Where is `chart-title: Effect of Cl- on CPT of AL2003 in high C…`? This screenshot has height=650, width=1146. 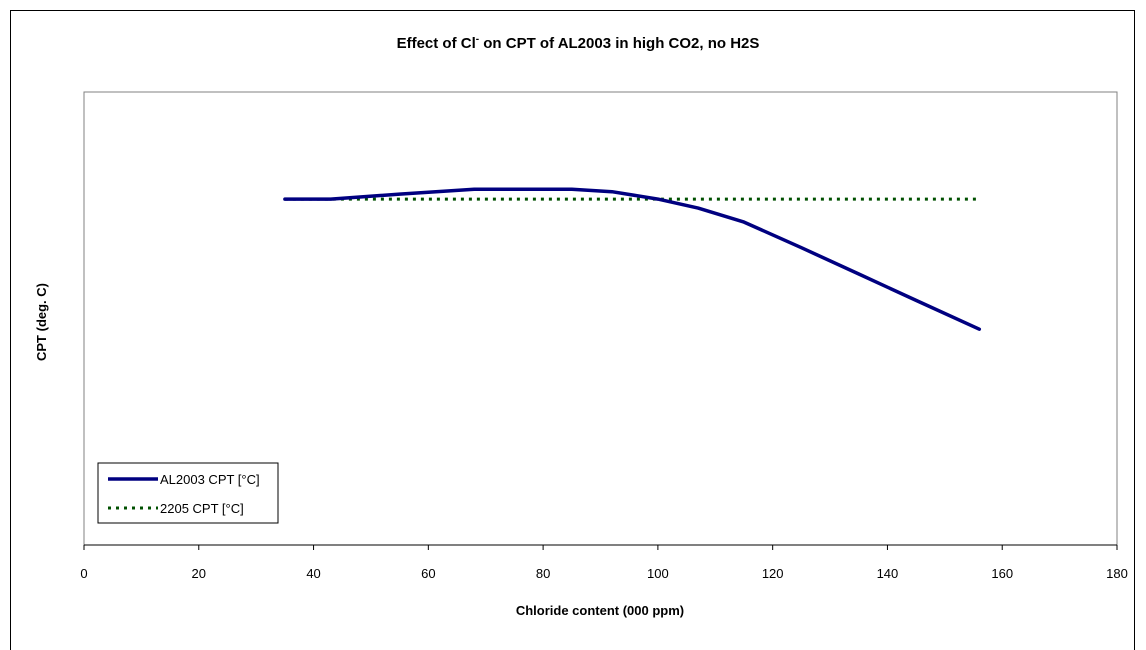
chart-title: Effect of Cl- on CPT of AL2003 in high C… is located at coordinates (578, 43).